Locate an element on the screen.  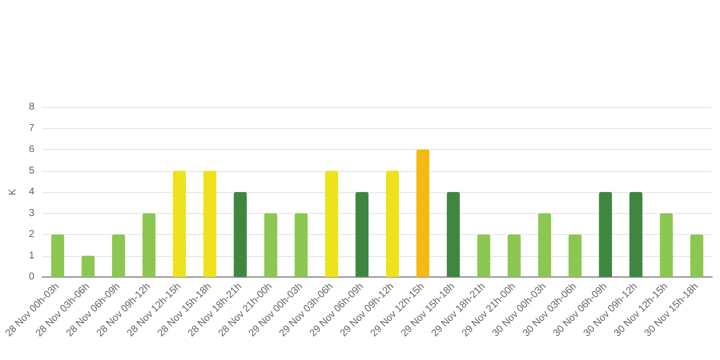
y-tick-label: 2 is located at coordinates (31, 234).